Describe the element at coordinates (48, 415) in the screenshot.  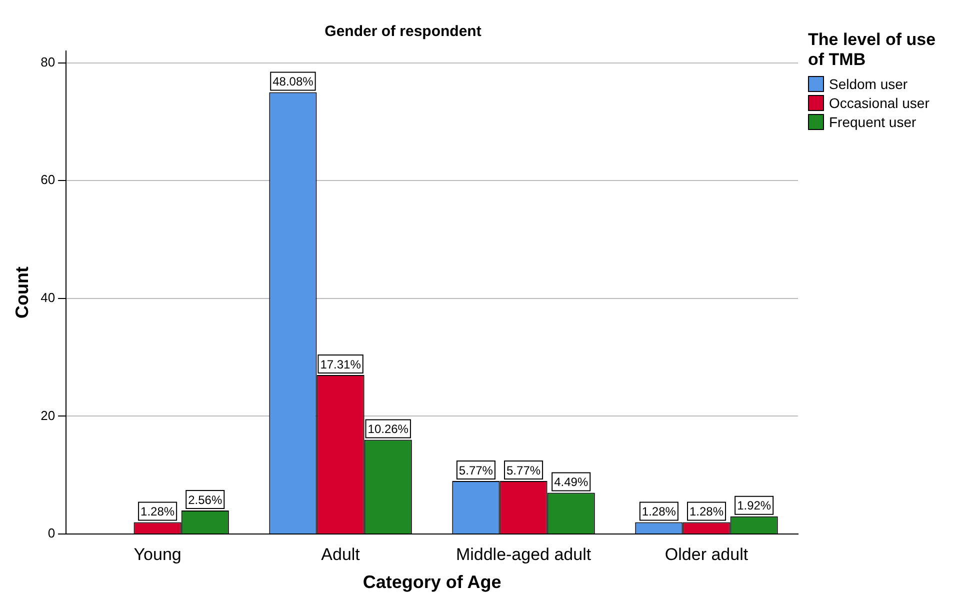
I see `y-tick-label: 20` at that location.